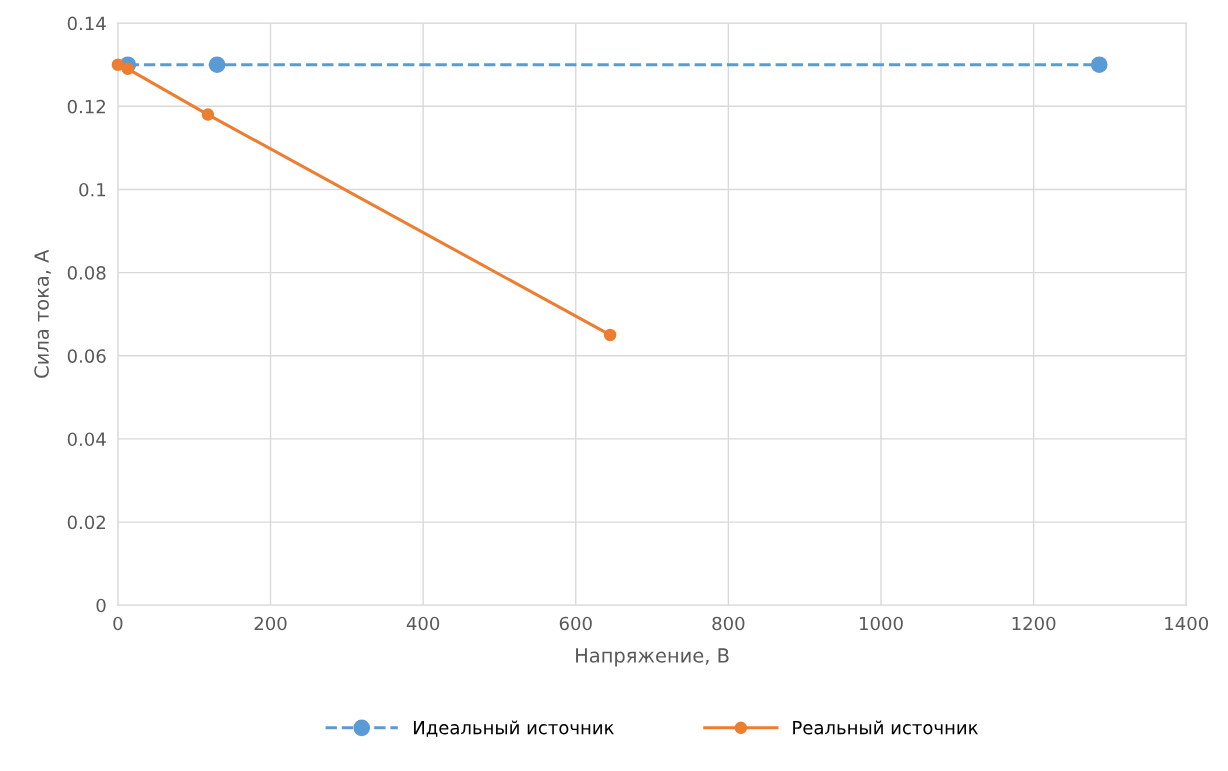 The width and height of the screenshot is (1228, 771). What do you see at coordinates (270, 623) in the screenshot?
I see `x-tick-label: 200` at bounding box center [270, 623].